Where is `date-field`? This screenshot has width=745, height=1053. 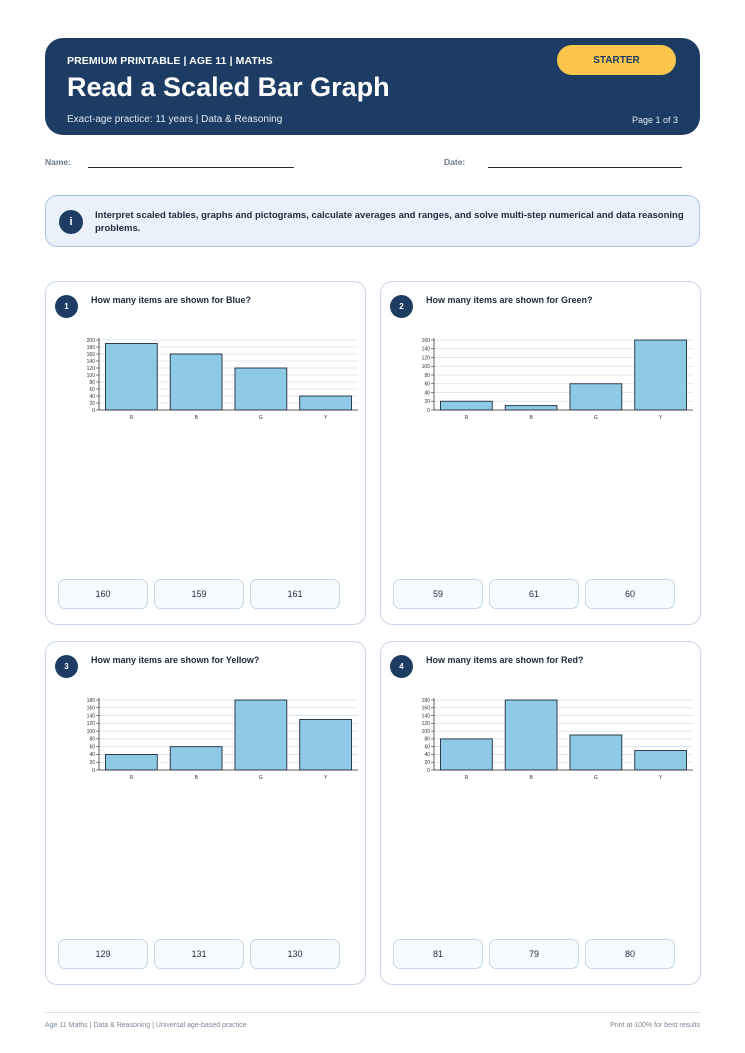
date-field is located at coordinates (585, 167).